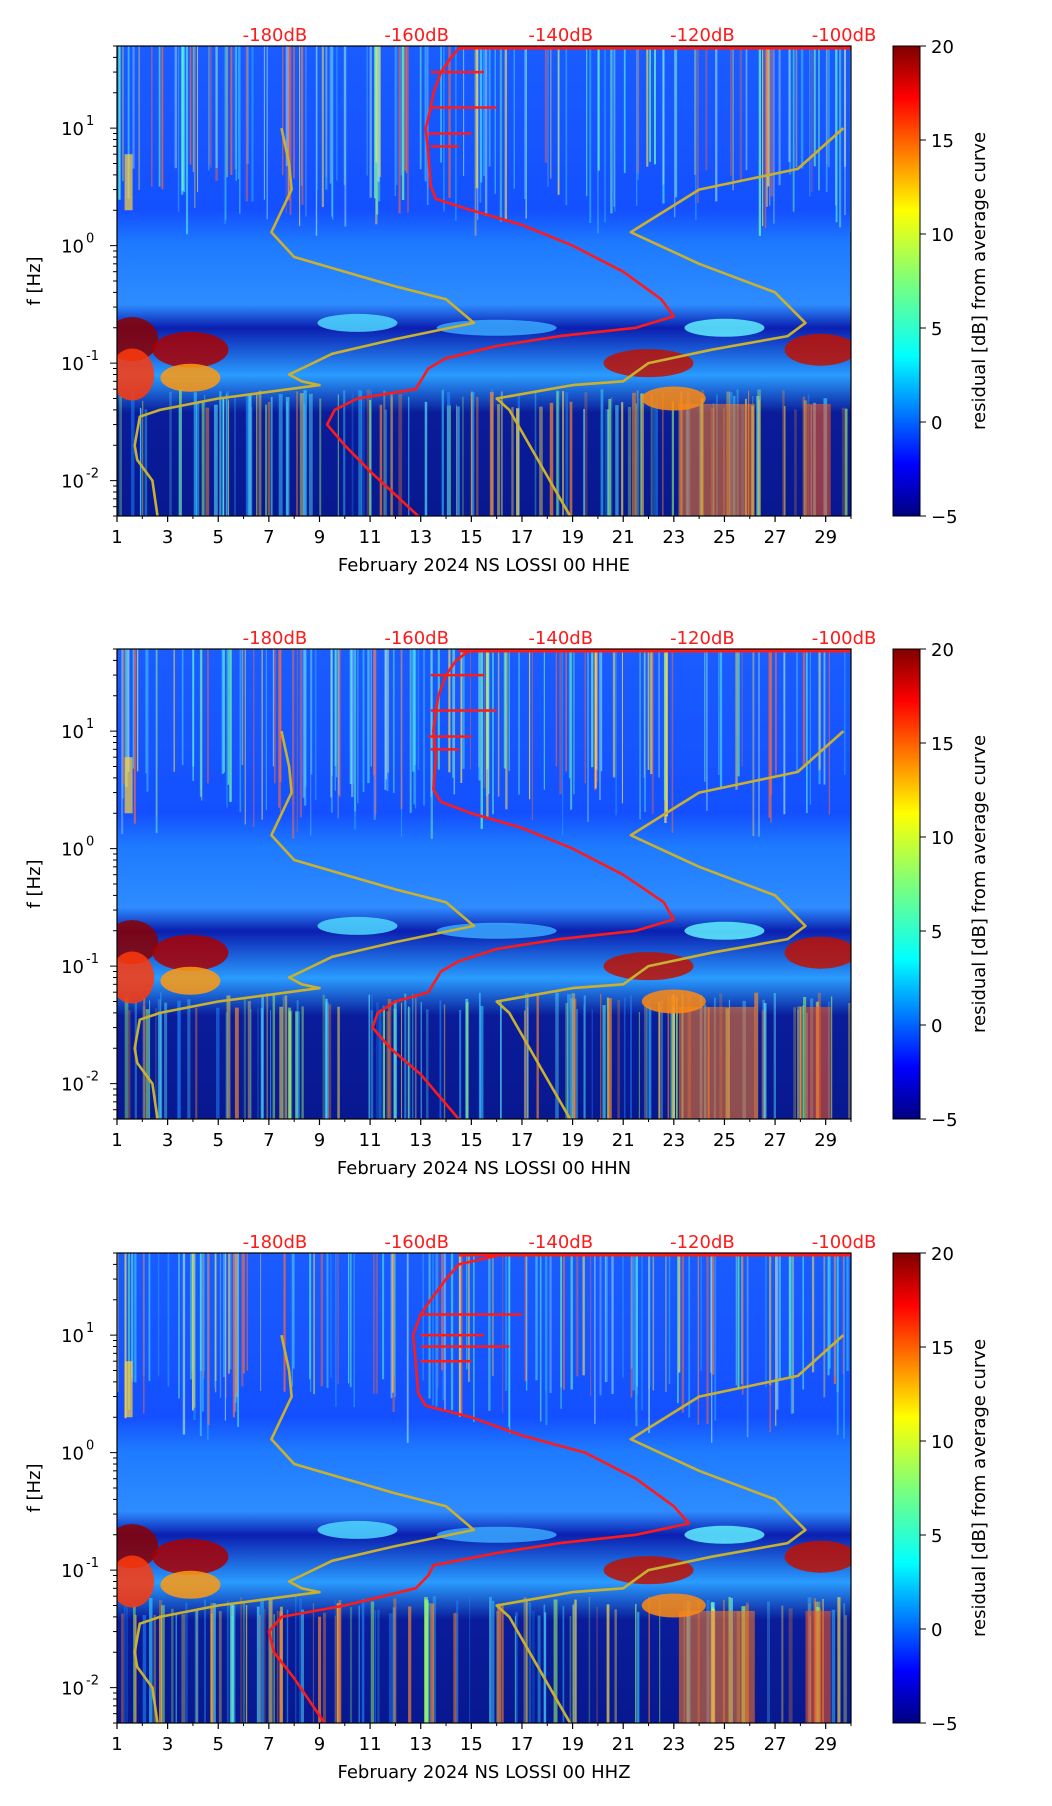  Describe the element at coordinates (818, 459) in the screenshot. I see `lf-warm-block` at that location.